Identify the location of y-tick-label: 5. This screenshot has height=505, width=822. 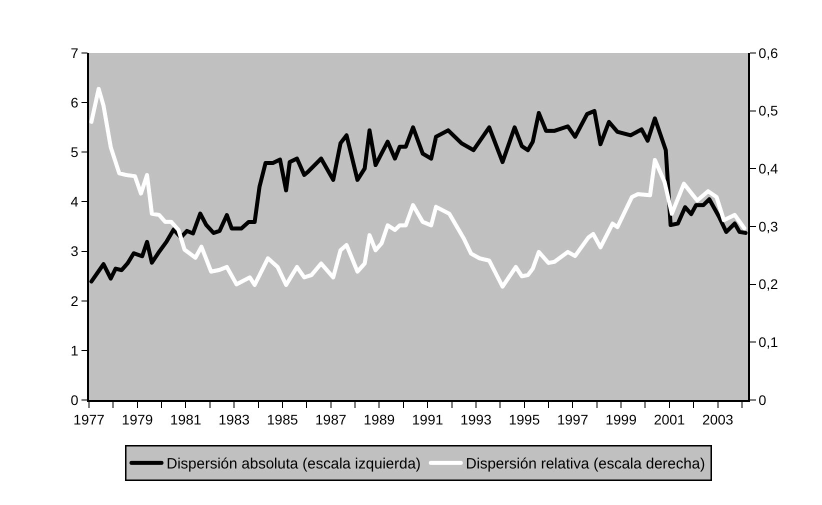
(74, 152).